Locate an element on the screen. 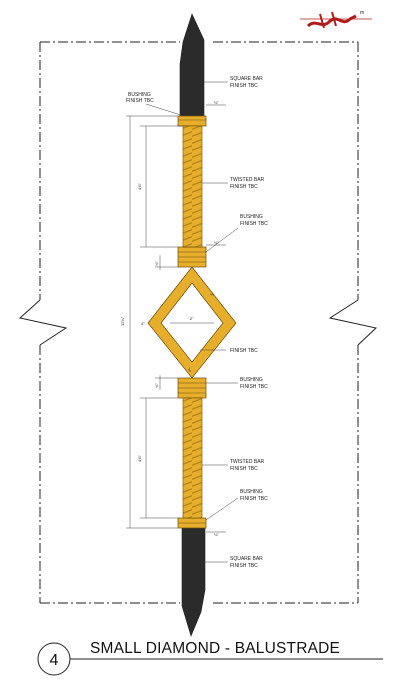  diamond-frame is located at coordinates (192, 322).